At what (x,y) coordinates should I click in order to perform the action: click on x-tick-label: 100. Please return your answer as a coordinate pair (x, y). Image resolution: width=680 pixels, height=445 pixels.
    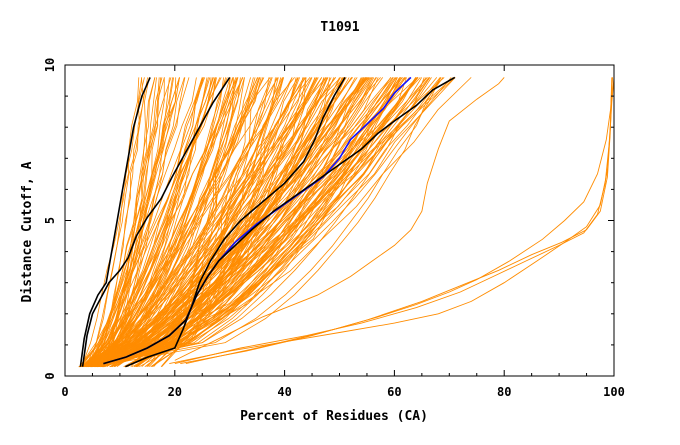
    Looking at the image, I should click on (614, 392).